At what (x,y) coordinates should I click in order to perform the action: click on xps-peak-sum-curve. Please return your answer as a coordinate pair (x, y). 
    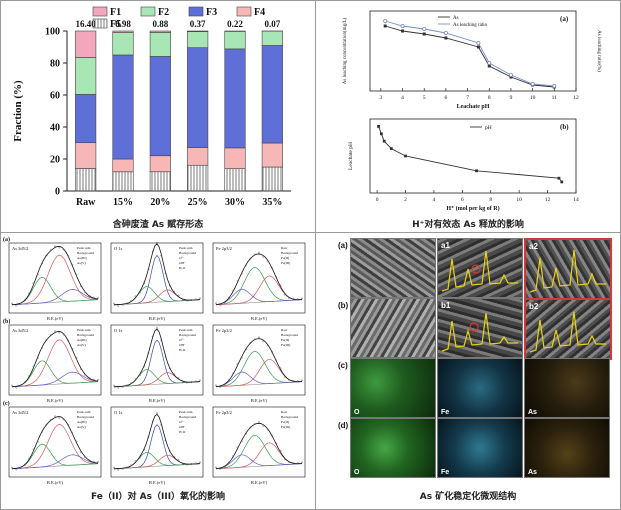
    Looking at the image, I should click on (259, 279).